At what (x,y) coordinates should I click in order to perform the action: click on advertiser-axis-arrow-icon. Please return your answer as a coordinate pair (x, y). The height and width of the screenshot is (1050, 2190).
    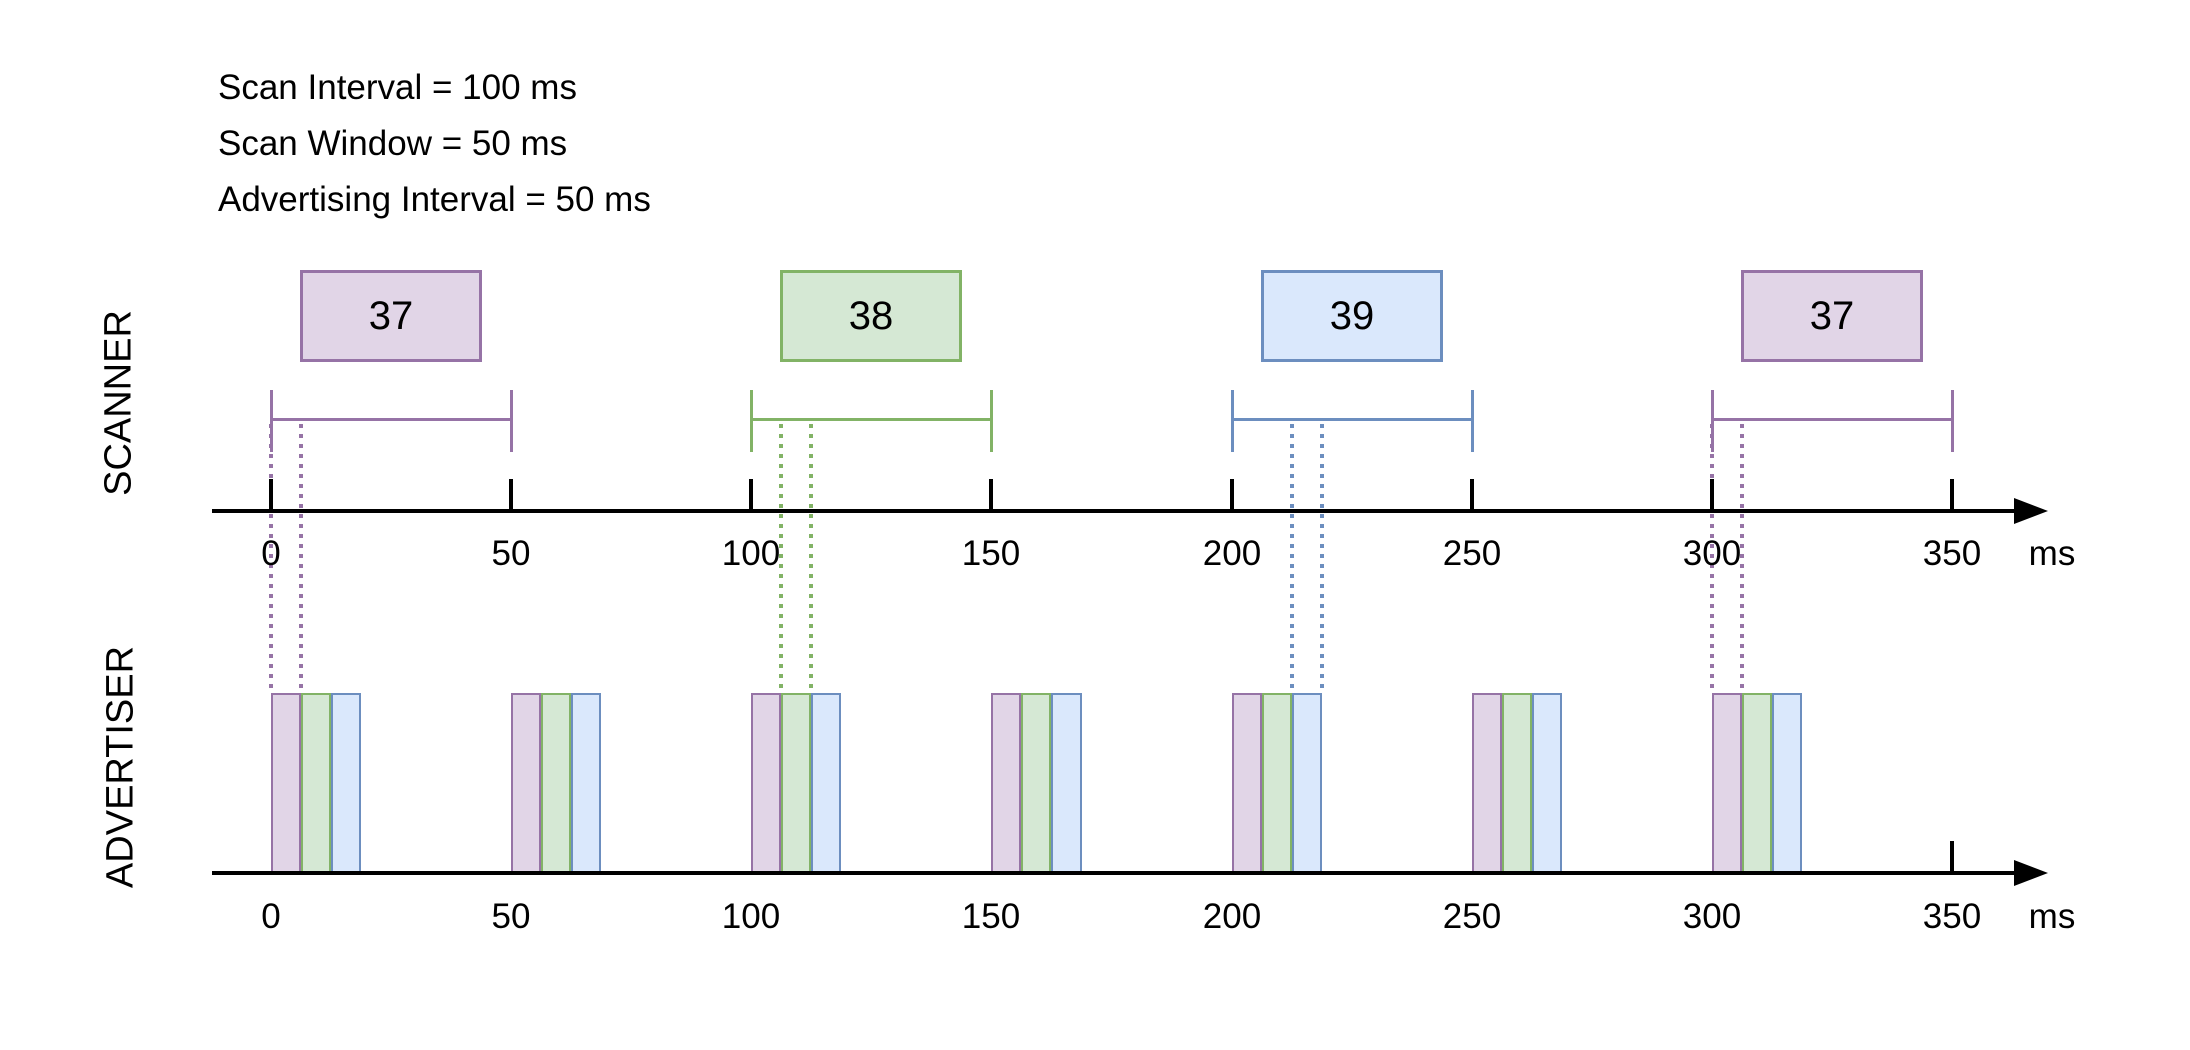
    Looking at the image, I should click on (2031, 873).